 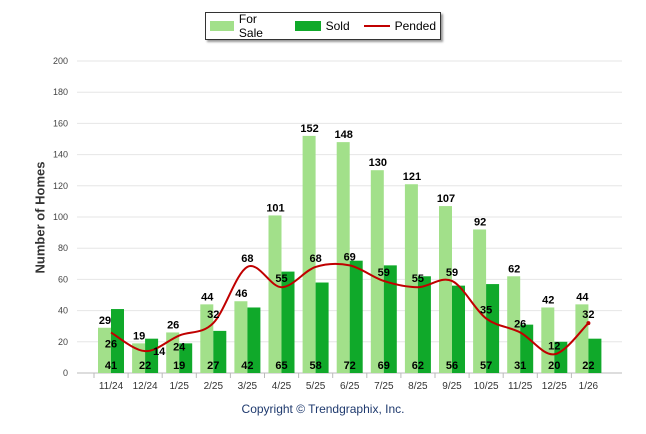 What do you see at coordinates (307, 26) in the screenshot?
I see `legend-swatch` at bounding box center [307, 26].